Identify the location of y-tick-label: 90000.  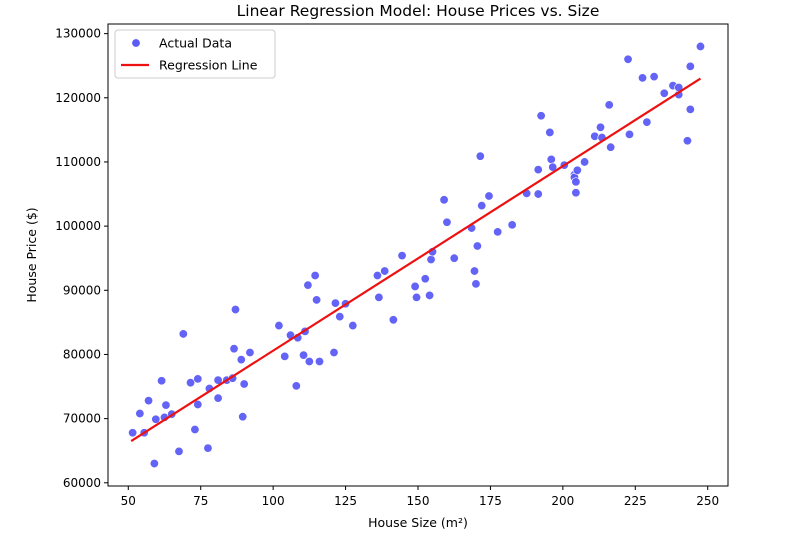
(82, 290).